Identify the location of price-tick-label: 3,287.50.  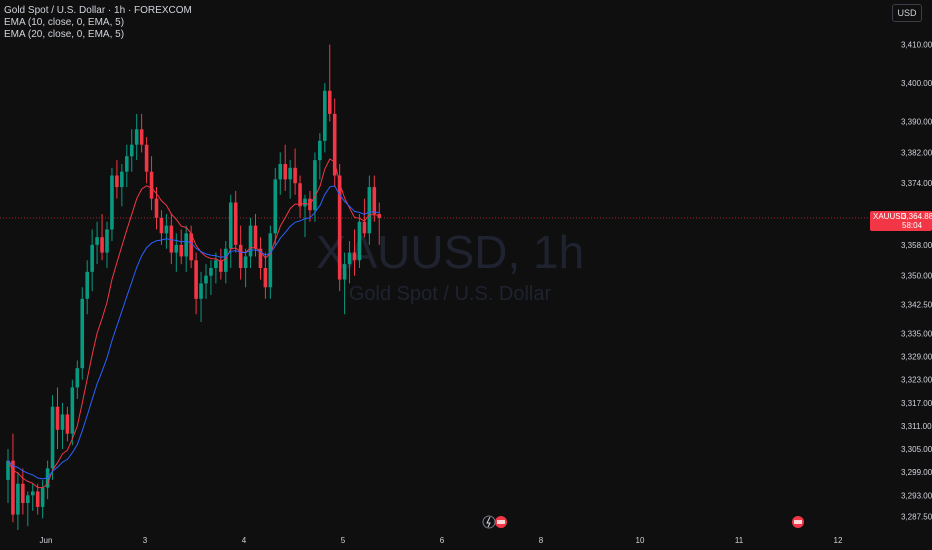
(916, 517).